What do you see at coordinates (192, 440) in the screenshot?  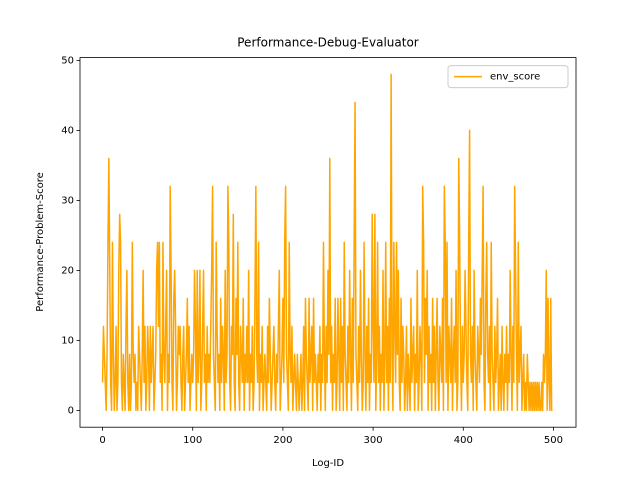 I see `x-tick-label: 100` at bounding box center [192, 440].